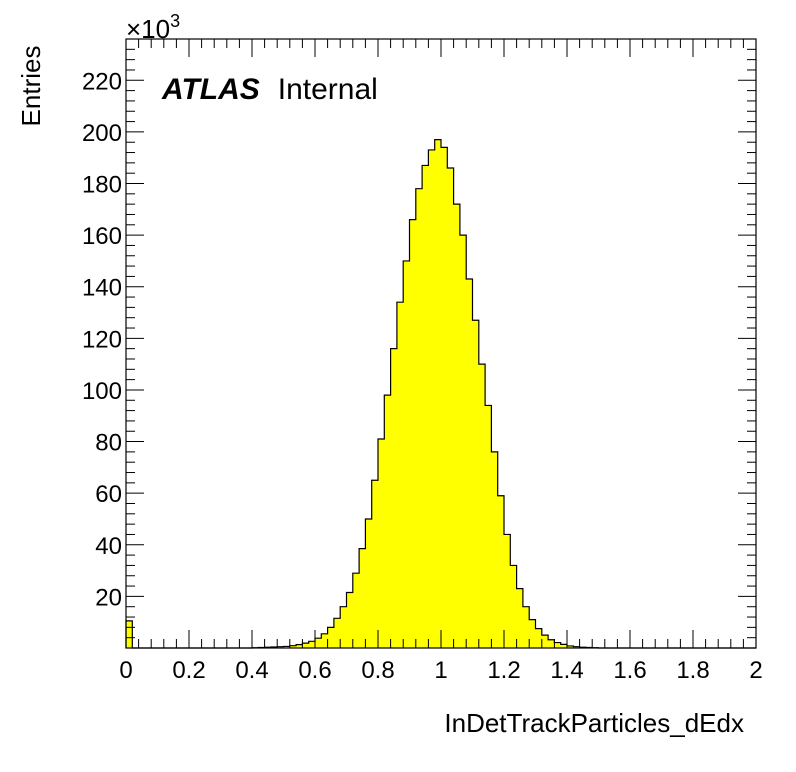  What do you see at coordinates (102, 288) in the screenshot?
I see `y-tick-label: 140` at bounding box center [102, 288].